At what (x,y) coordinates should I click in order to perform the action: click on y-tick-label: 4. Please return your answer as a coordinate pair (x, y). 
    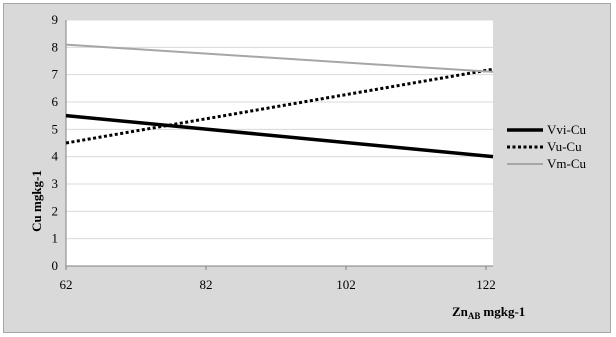
    Looking at the image, I should click on (55, 156).